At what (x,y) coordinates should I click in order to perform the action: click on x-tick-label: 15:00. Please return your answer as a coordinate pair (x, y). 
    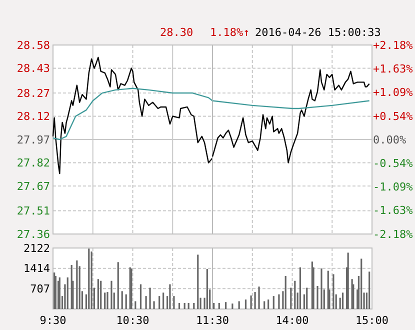
    Looking at the image, I should click on (372, 320).